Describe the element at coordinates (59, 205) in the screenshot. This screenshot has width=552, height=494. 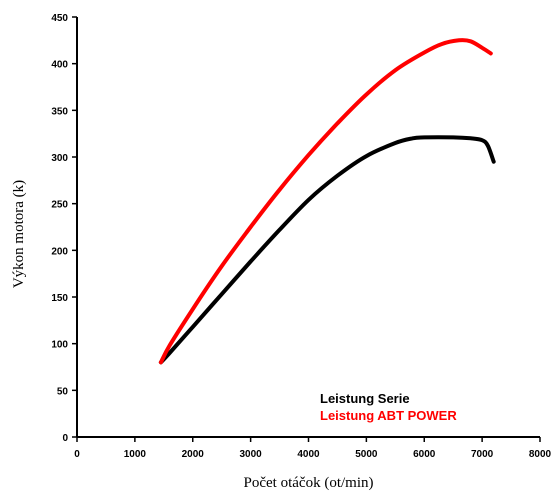
I see `y-tick-label: 250` at that location.